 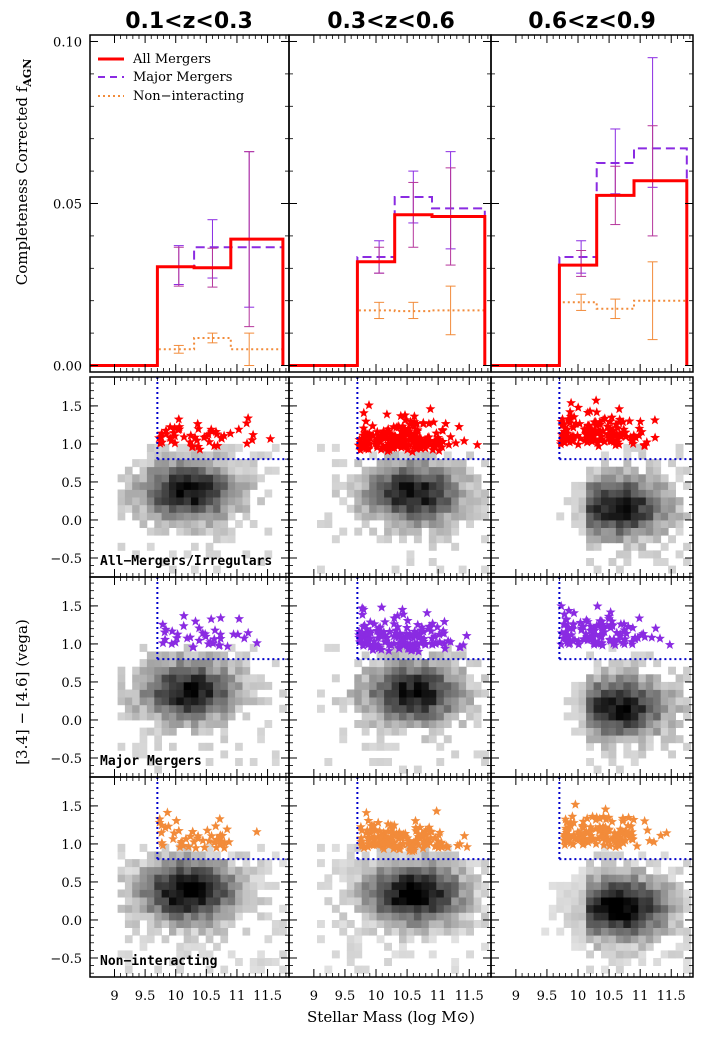 What do you see at coordinates (561, 632) in the screenshot?
I see `agn-star-row2-col3` at bounding box center [561, 632].